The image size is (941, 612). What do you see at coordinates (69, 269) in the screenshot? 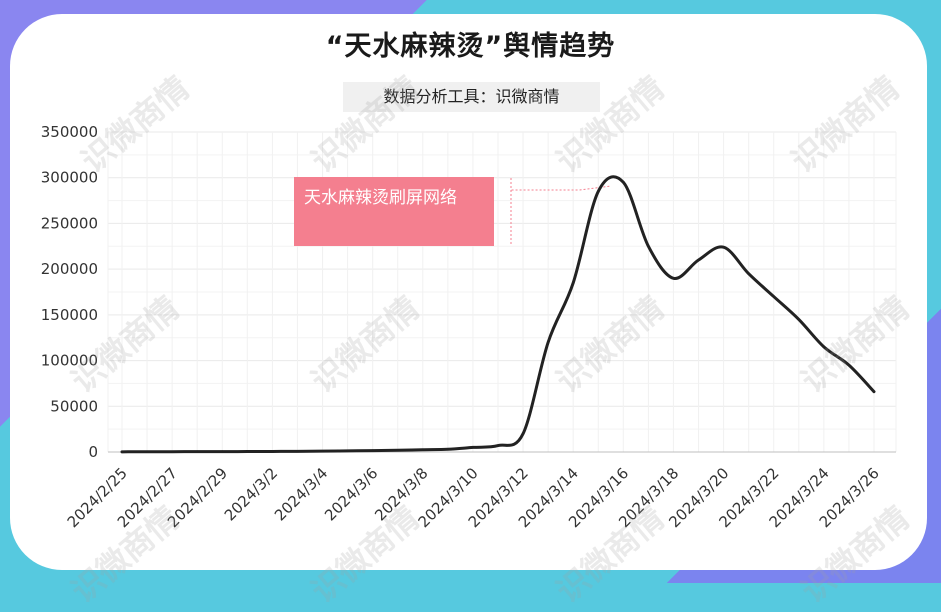
I see `y-tick-label: 200000` at bounding box center [69, 269].